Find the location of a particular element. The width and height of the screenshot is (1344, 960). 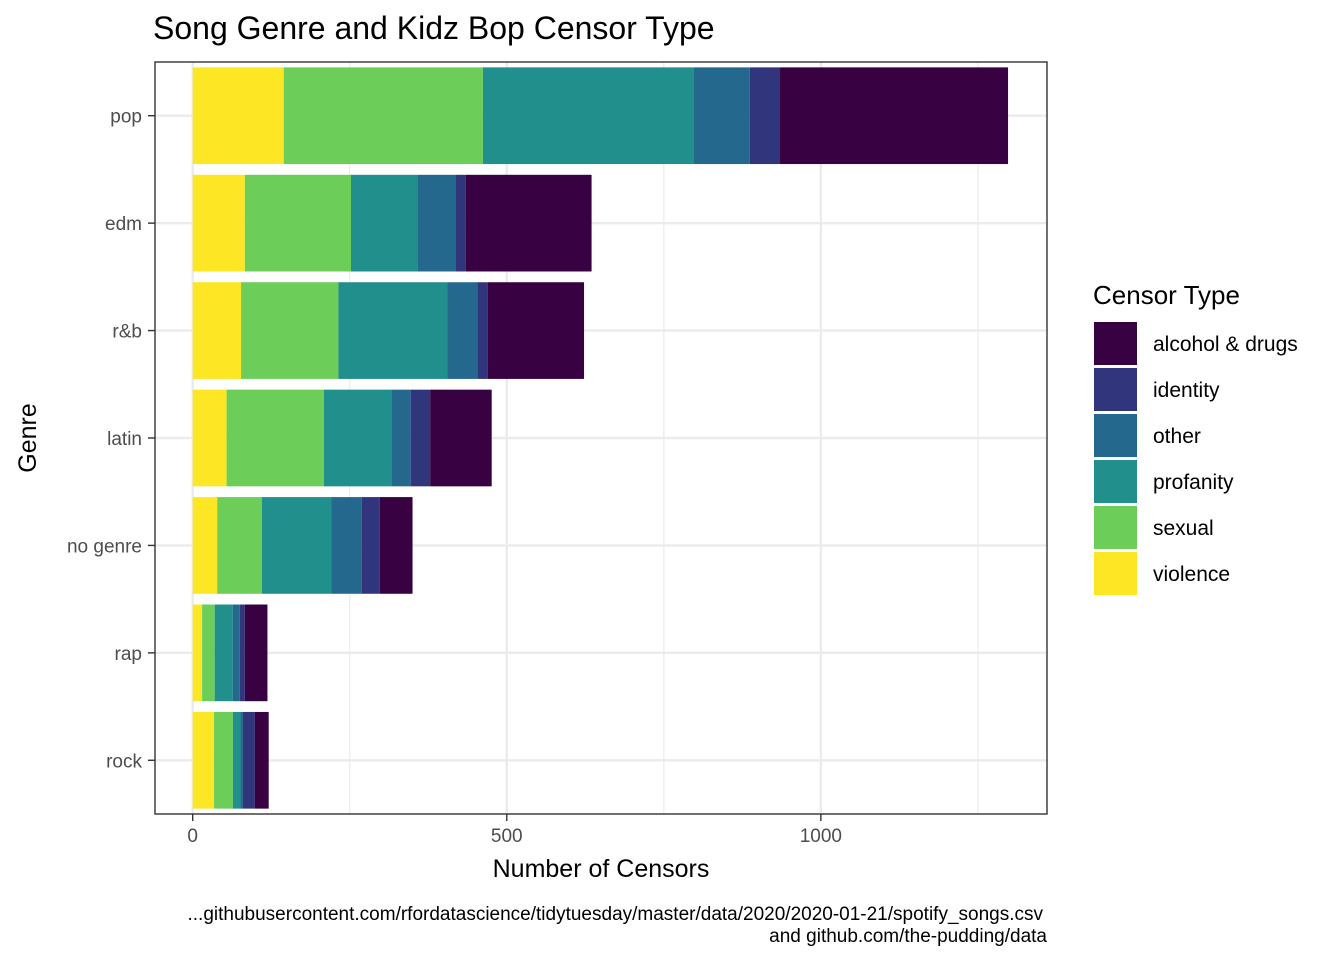

bar-sexual-edm is located at coordinates (297, 223).